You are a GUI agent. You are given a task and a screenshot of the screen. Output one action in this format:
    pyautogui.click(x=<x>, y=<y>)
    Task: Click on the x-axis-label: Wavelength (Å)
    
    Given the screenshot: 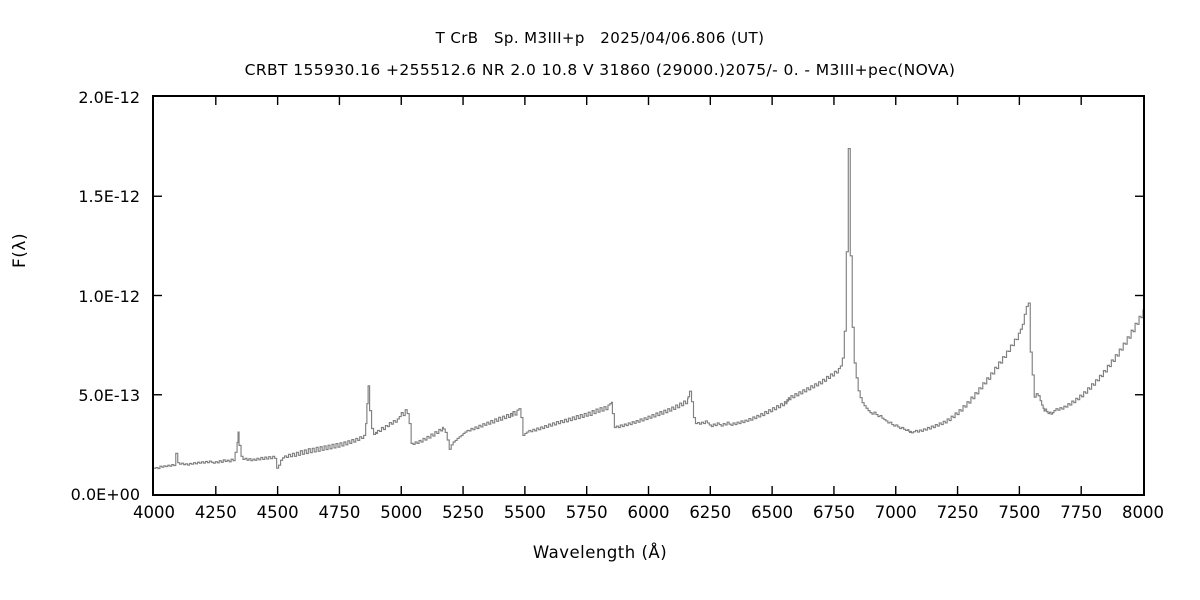 What is the action you would take?
    pyautogui.click(x=600, y=552)
    